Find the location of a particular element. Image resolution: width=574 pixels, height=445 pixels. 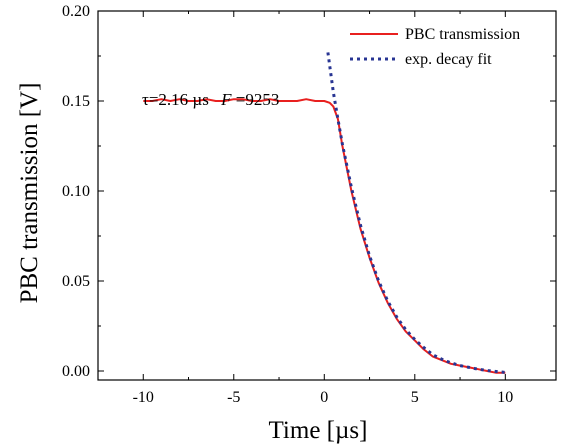

x-axis-label: Time [µs] is located at coordinates (318, 430).